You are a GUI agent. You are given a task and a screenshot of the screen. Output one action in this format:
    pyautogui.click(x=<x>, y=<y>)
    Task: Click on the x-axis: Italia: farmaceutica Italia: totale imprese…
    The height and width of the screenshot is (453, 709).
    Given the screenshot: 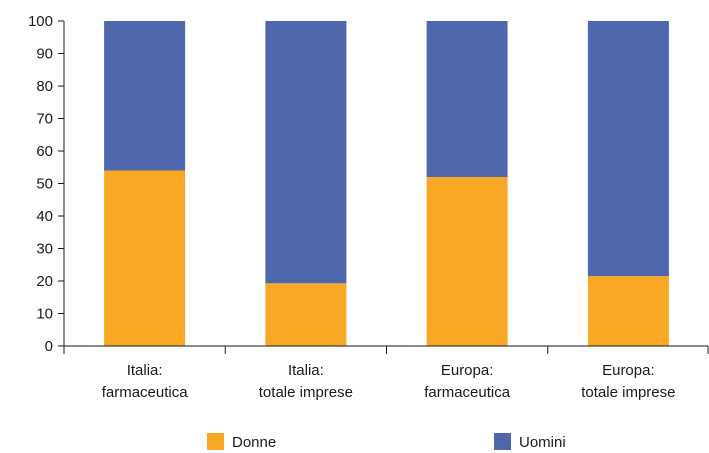 What is the action you would take?
    pyautogui.click(x=386, y=373)
    